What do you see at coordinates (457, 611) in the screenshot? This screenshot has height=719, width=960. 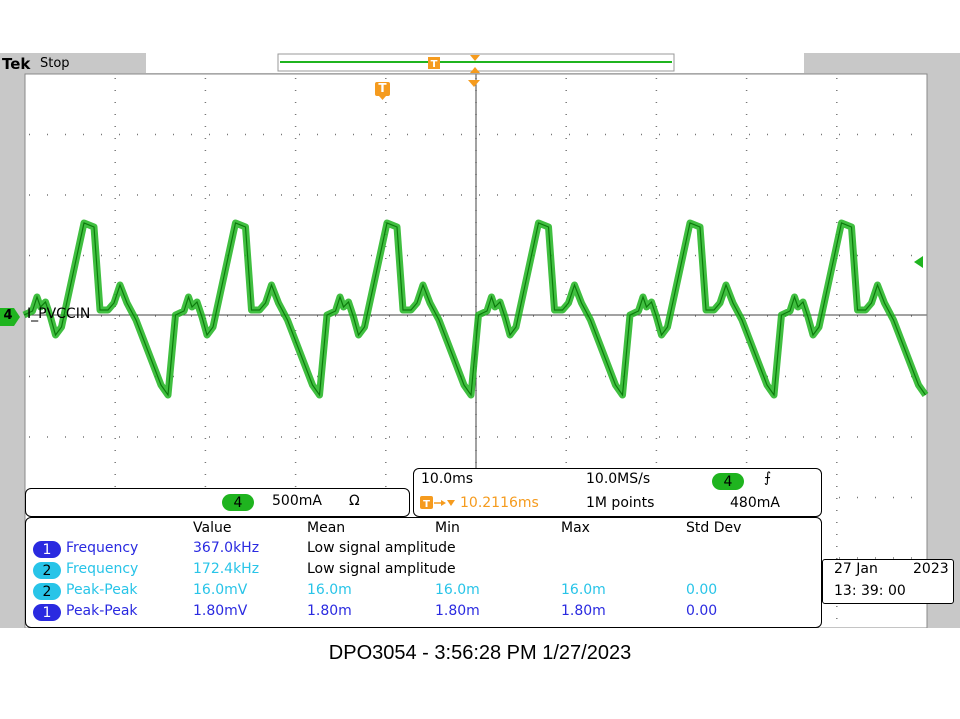 I see `meas-min: 1.80m` at bounding box center [457, 611].